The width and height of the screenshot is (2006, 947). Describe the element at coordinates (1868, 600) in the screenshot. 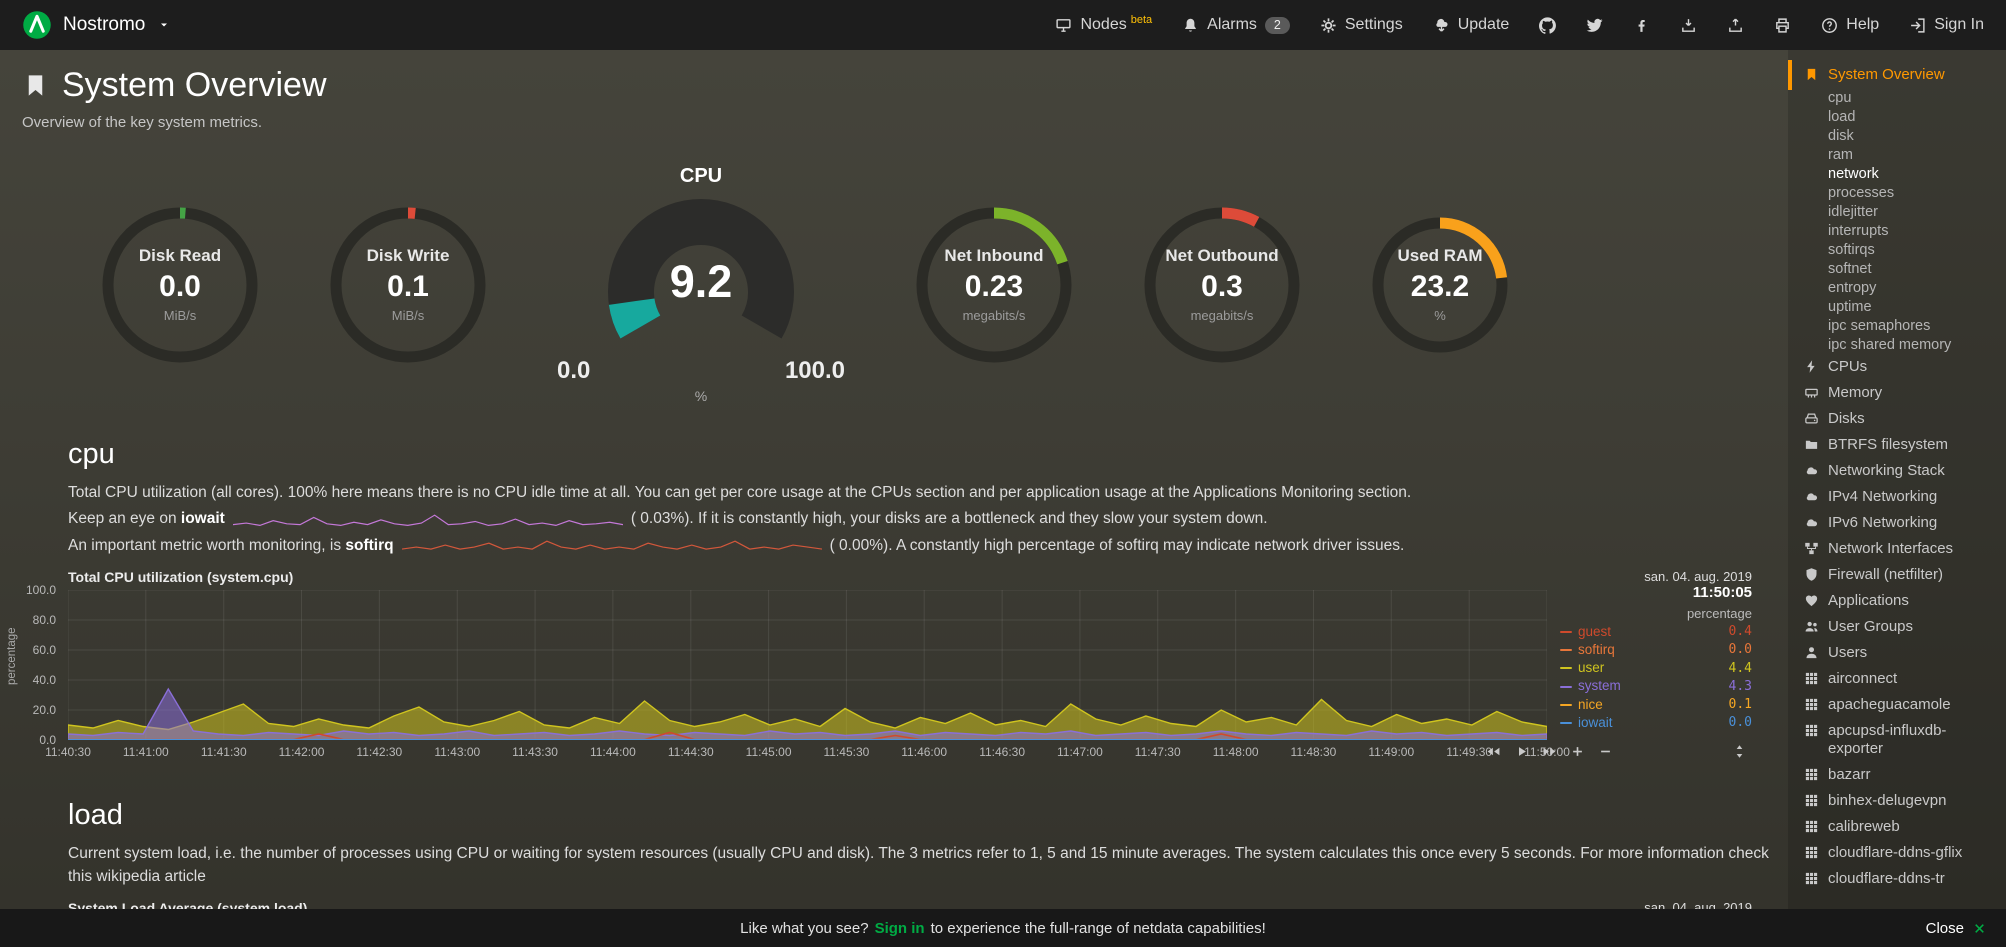

I see `sidebar-item-label: Applications` at that location.